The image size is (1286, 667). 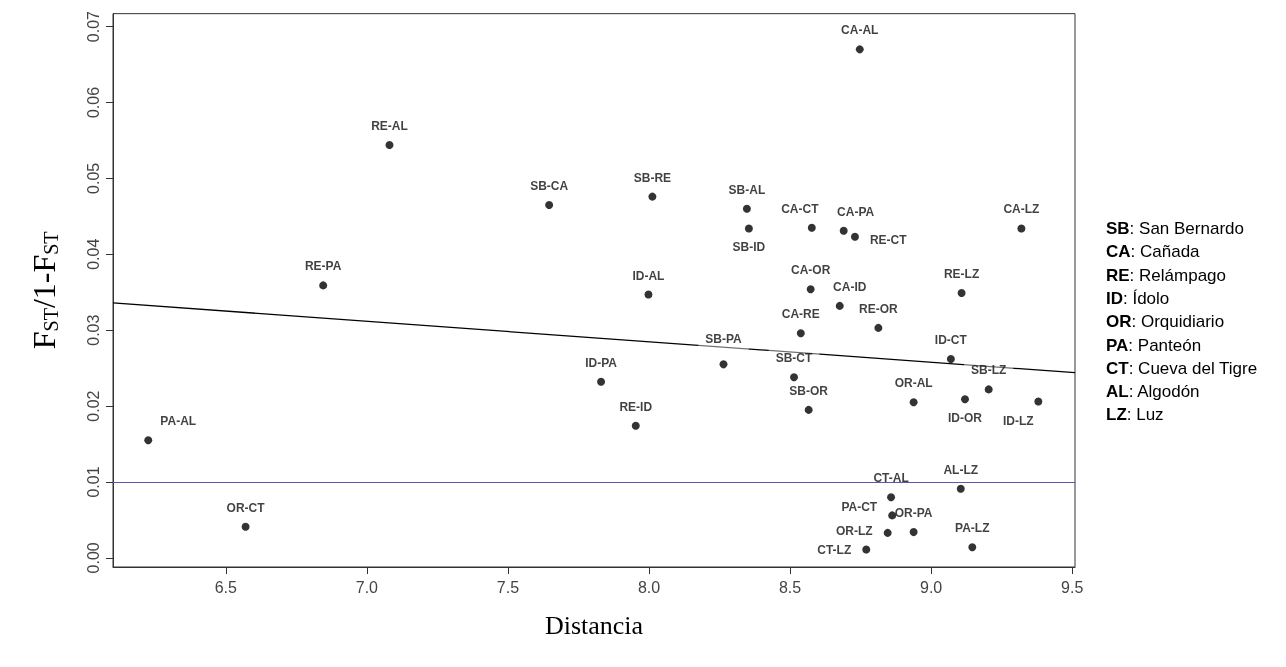 What do you see at coordinates (811, 270) in the screenshot?
I see `annotation: CA-OR` at bounding box center [811, 270].